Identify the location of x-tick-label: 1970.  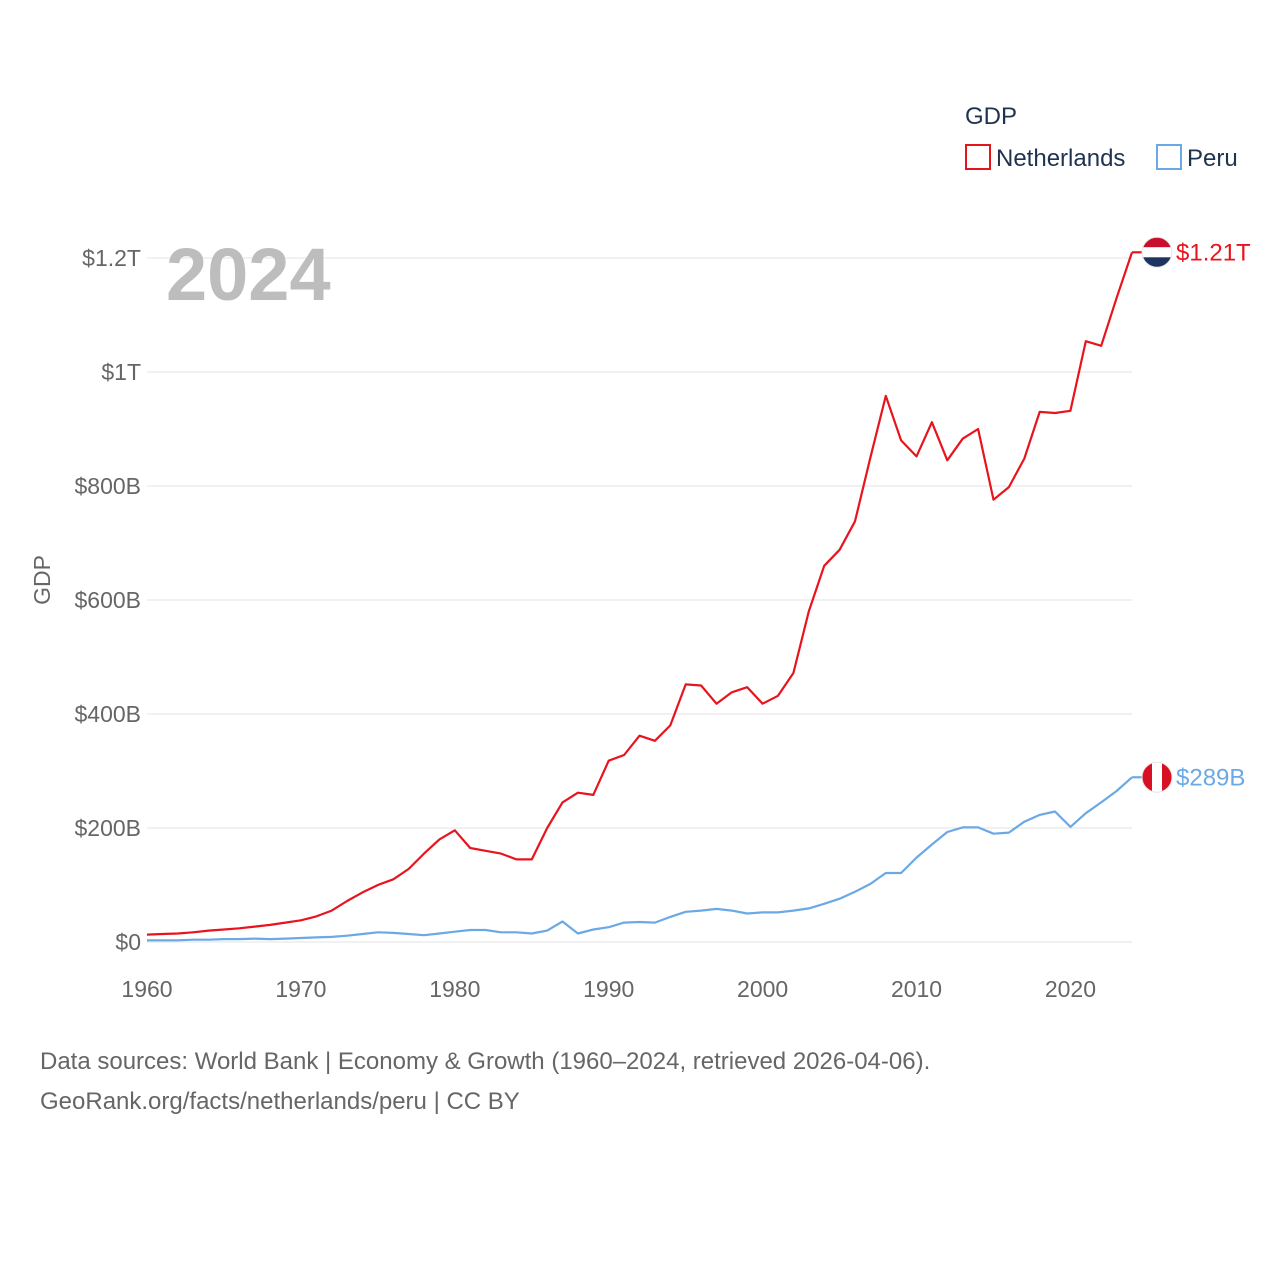
(300, 989).